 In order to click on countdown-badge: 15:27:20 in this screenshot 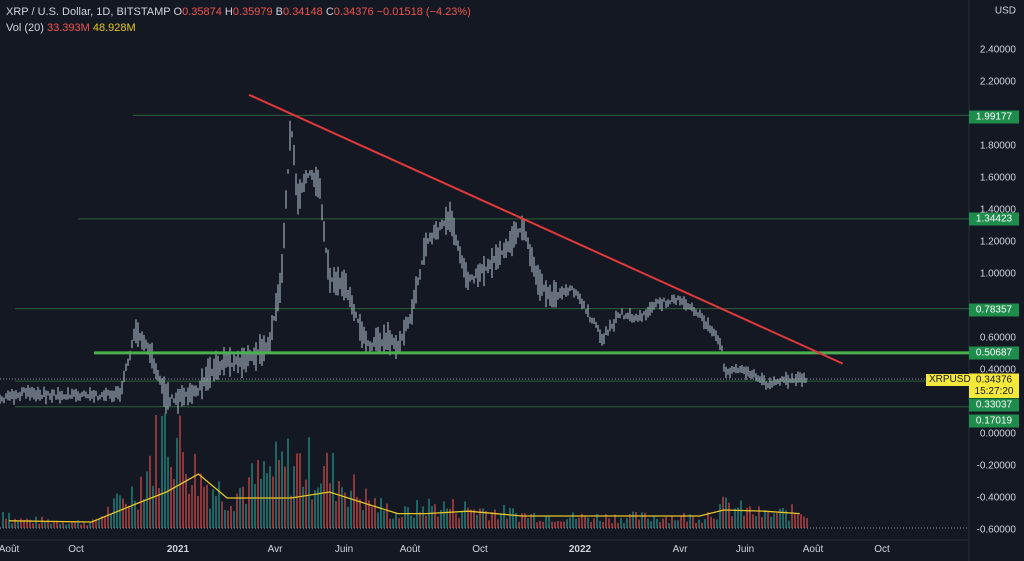, I will do `click(994, 392)`.